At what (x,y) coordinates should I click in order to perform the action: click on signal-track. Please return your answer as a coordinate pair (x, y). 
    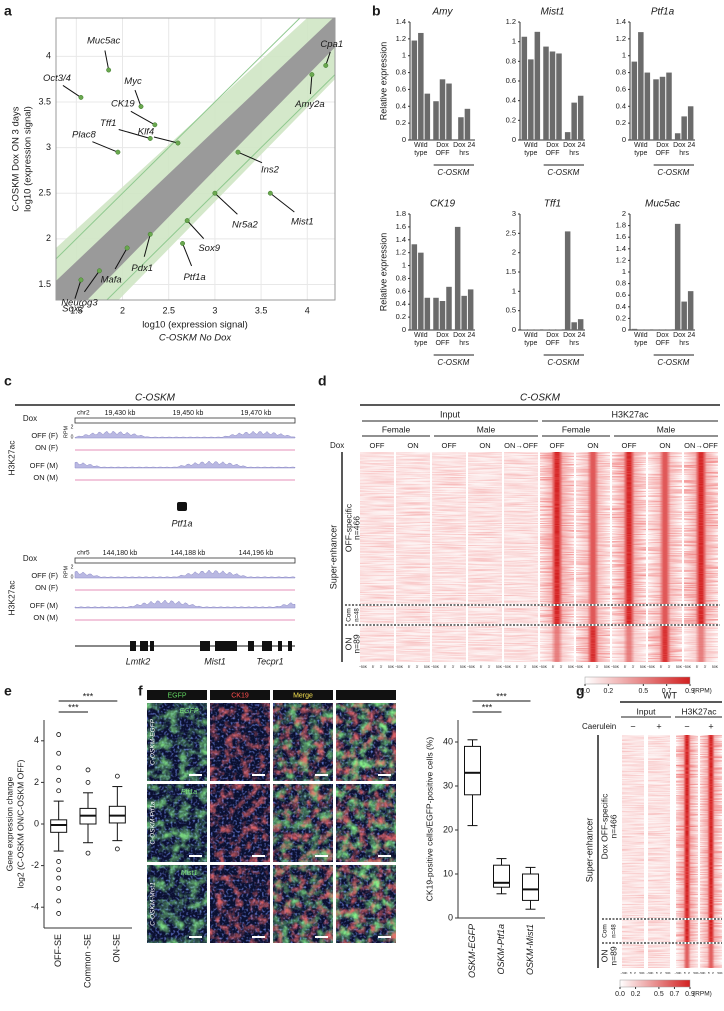
    Looking at the image, I should click on (185, 604).